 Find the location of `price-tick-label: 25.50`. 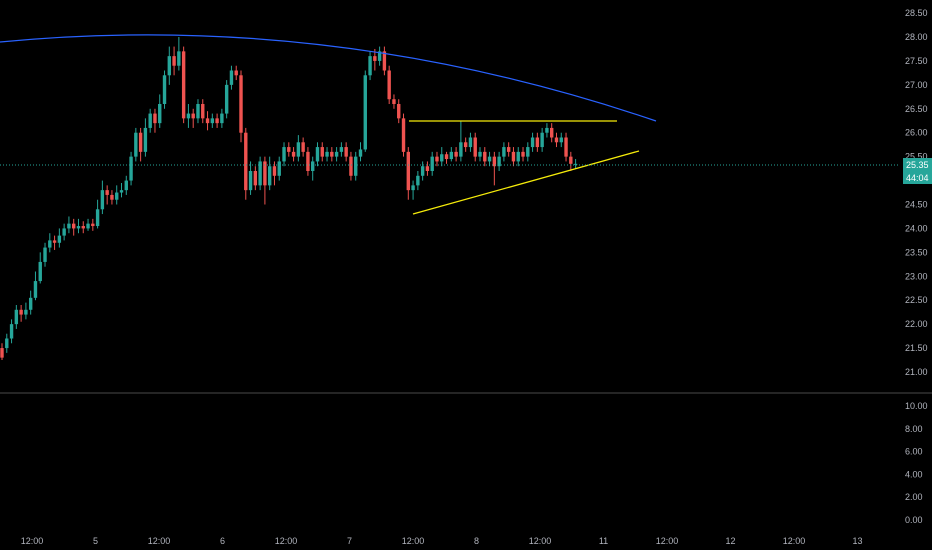

price-tick-label: 25.50 is located at coordinates (916, 157).